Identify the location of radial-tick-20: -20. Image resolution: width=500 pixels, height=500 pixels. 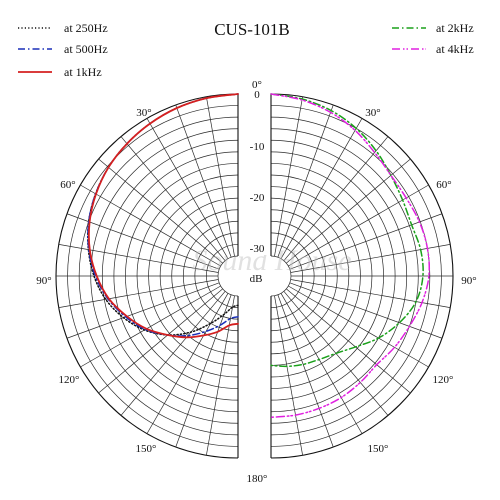
(257, 198).